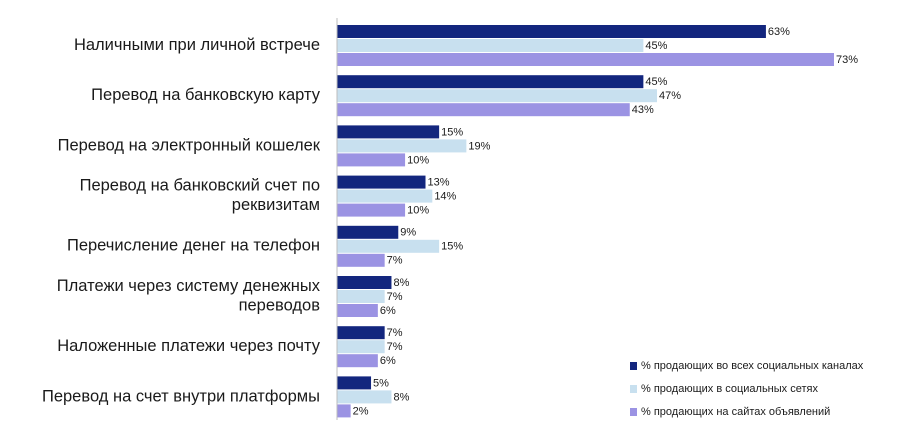 Image resolution: width=900 pixels, height=447 pixels. What do you see at coordinates (189, 145) in the screenshot?
I see `category-label: Перевод на электронный кошелек` at bounding box center [189, 145].